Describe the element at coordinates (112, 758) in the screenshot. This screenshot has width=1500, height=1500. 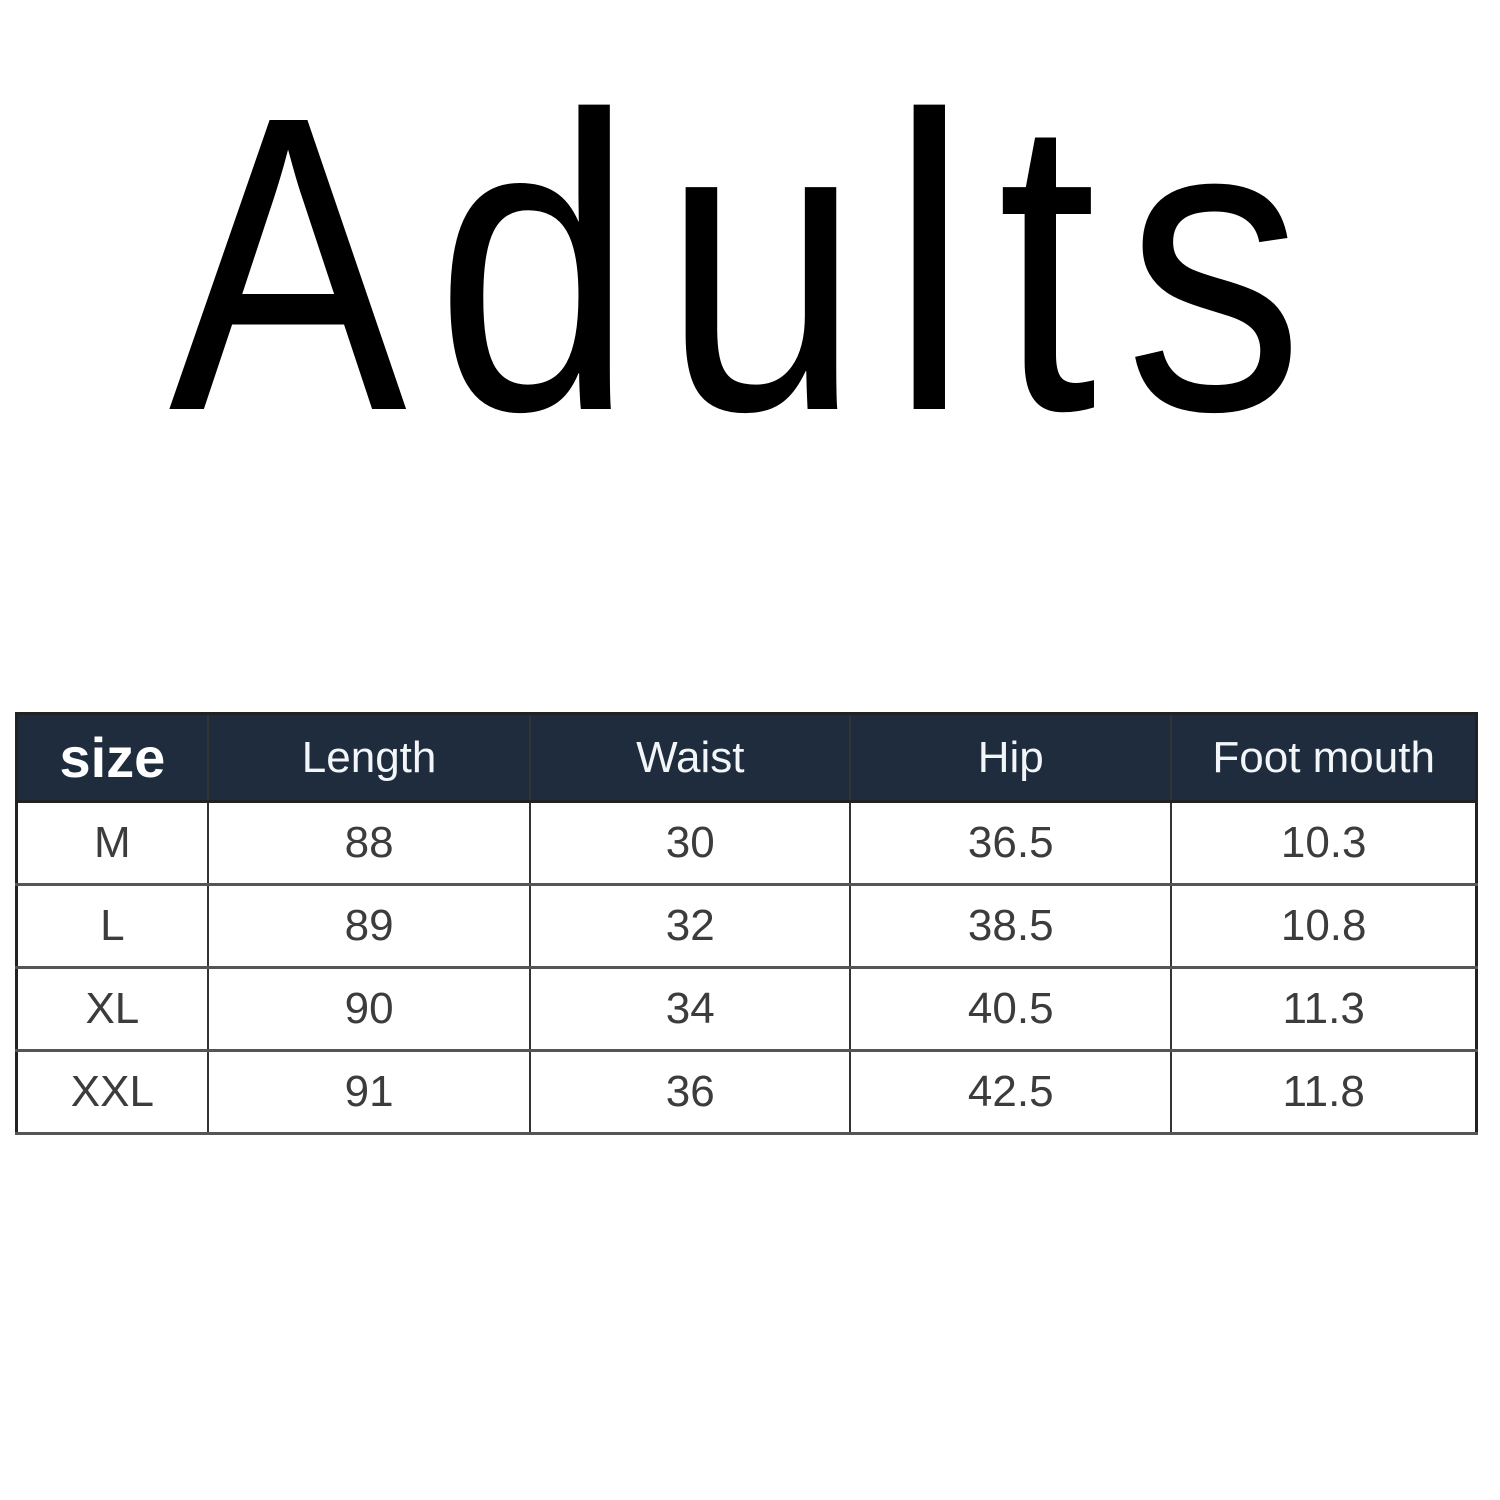
I see `header-cell-size: size` at that location.